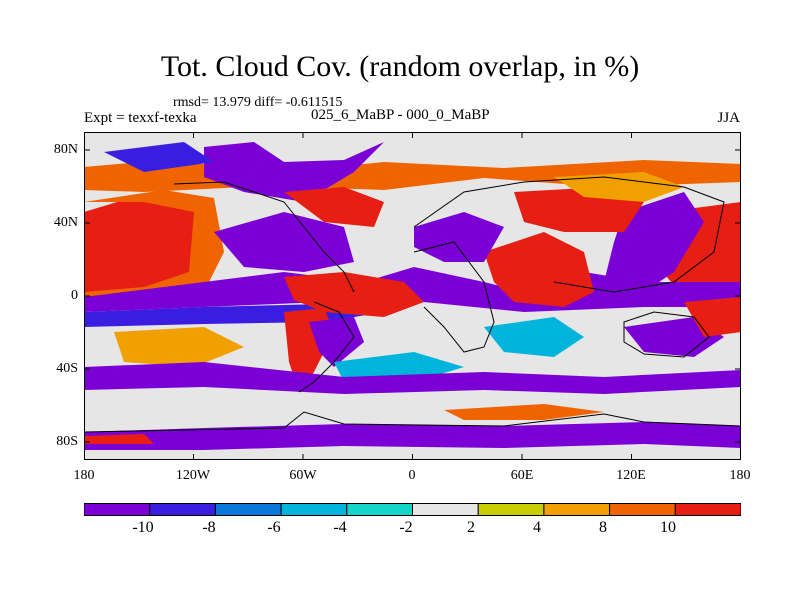 Image resolution: width=800 pixels, height=600 pixels. Describe the element at coordinates (354, 294) in the screenshot. I see `atlantic-red` at that location.